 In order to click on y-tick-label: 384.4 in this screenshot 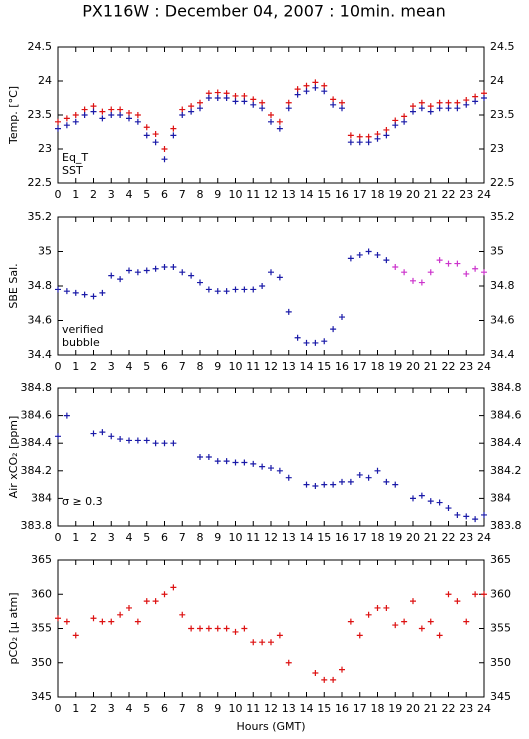, I will do `click(37, 442)`.